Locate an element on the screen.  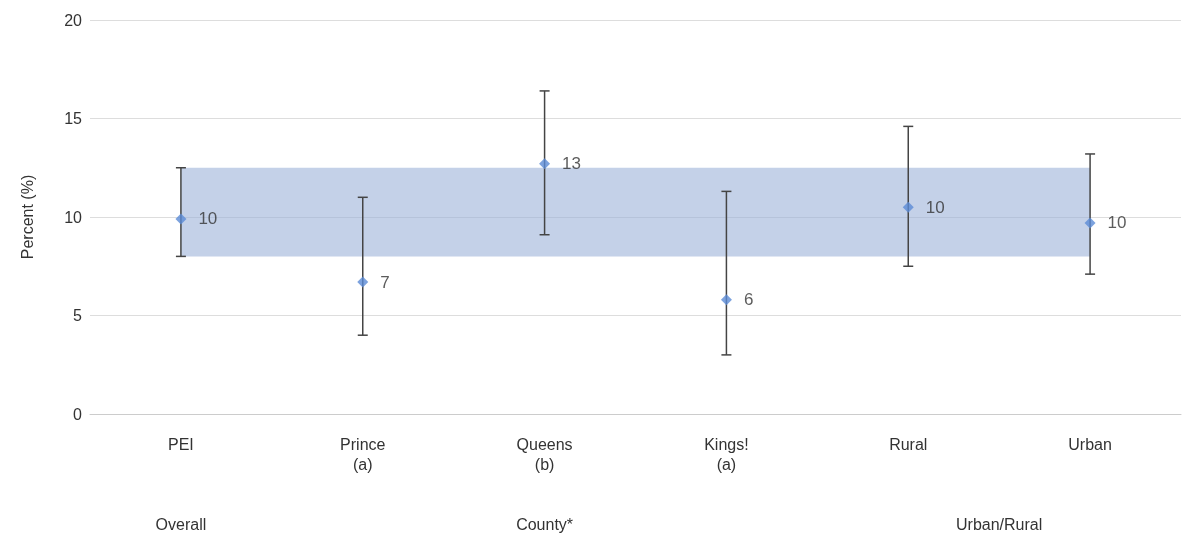
x-tick-label: PEI is located at coordinates (181, 444).